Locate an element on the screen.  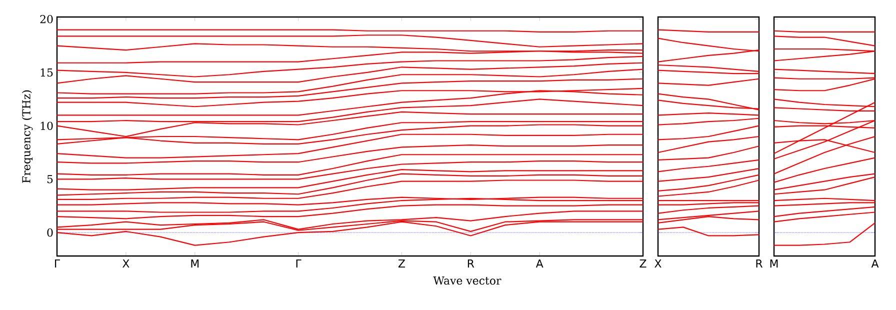
y-tick-label: 5 is located at coordinates (50, 179).